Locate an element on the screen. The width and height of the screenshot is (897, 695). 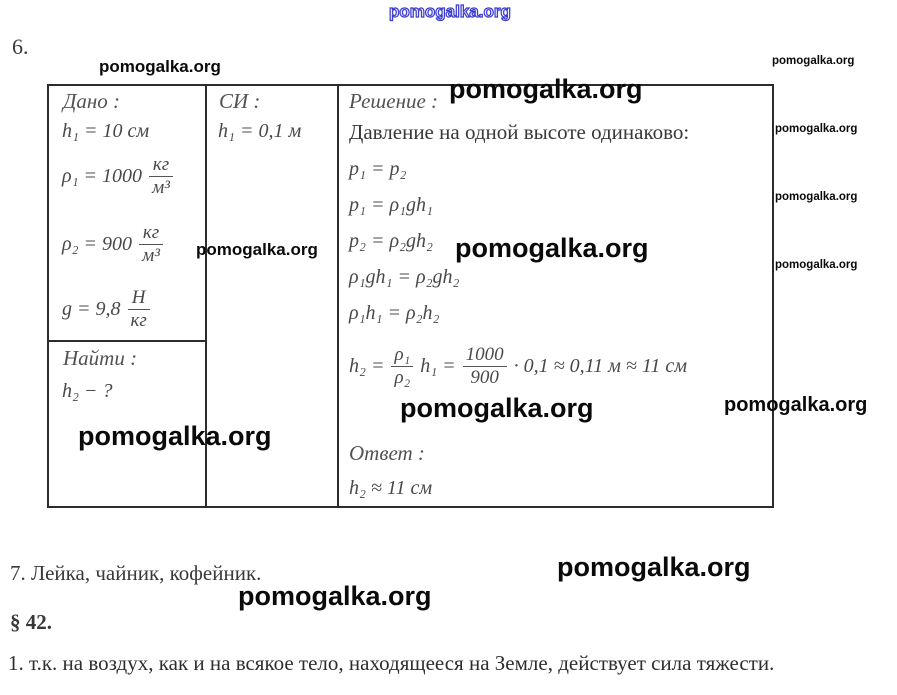
find-target: h₂ − ? is located at coordinates (87, 391).